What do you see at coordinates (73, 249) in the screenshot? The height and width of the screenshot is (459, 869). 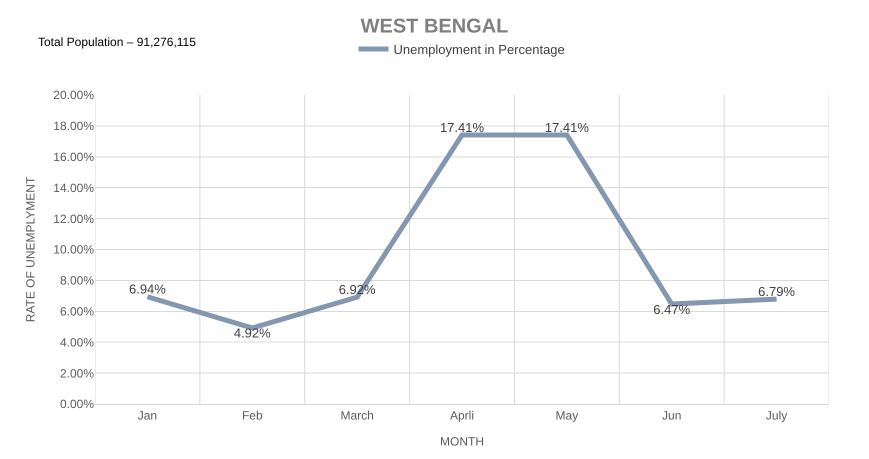 I see `y-tick-label: 10.00%` at bounding box center [73, 249].